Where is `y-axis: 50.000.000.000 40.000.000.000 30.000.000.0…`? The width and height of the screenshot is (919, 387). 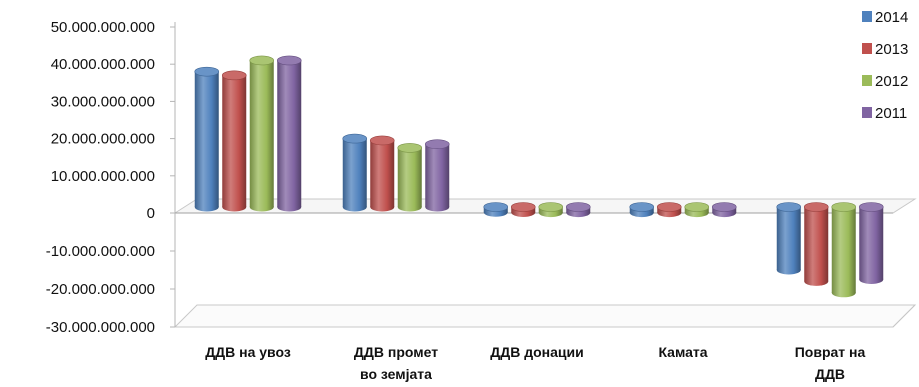
y-axis: 50.000.000.000 40.000.000.000 30.000.000.0… is located at coordinates (111, 177).